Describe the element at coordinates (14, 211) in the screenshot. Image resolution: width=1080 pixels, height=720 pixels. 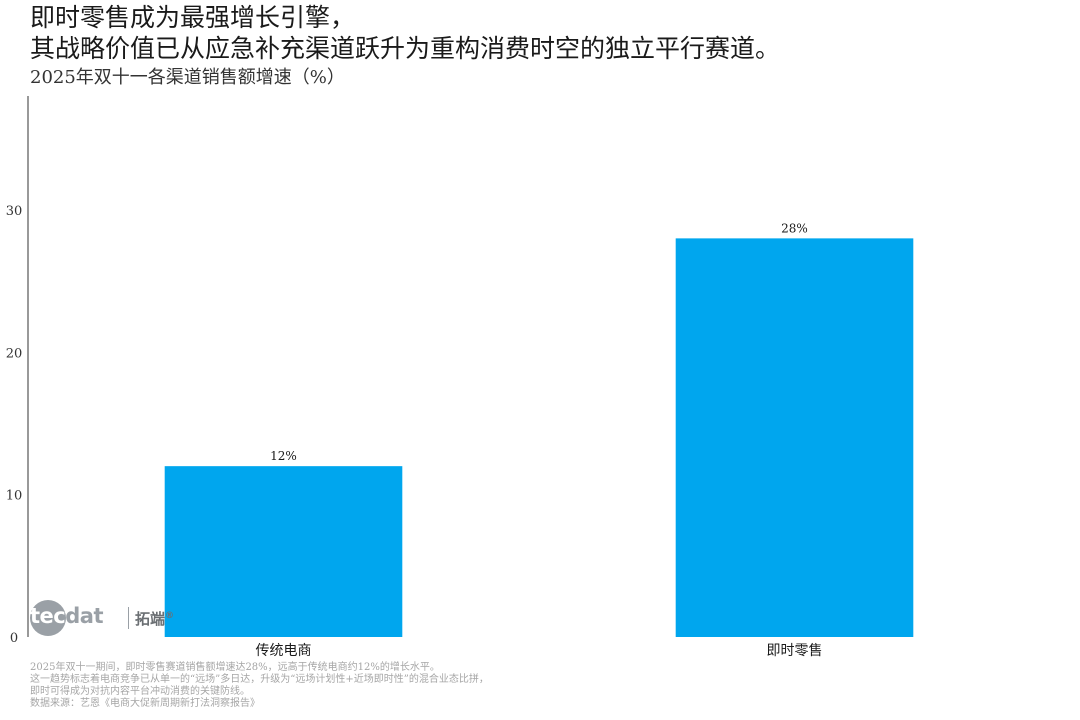
I see `y-tick-label: 30` at that location.